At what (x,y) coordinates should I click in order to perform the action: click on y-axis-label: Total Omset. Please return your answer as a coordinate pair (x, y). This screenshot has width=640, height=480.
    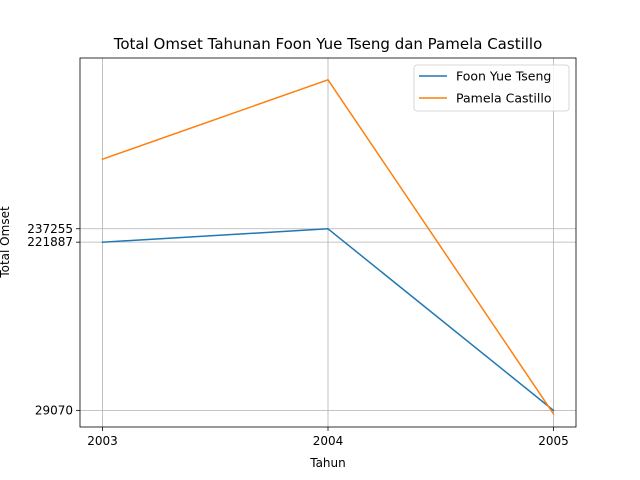
    Looking at the image, I should click on (6, 242).